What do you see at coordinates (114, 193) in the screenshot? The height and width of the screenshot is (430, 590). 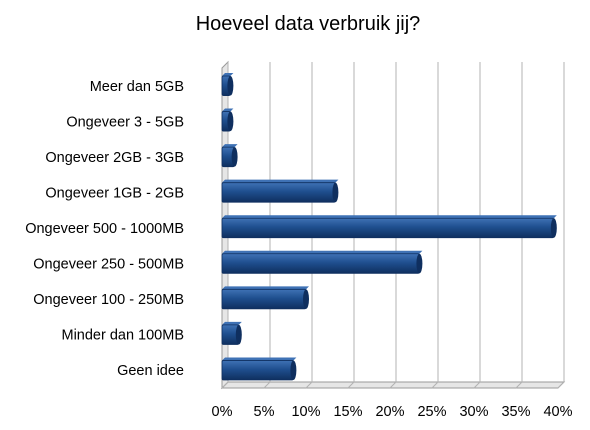 I see `category-label: Ongeveer 1GB - 2GB` at bounding box center [114, 193].